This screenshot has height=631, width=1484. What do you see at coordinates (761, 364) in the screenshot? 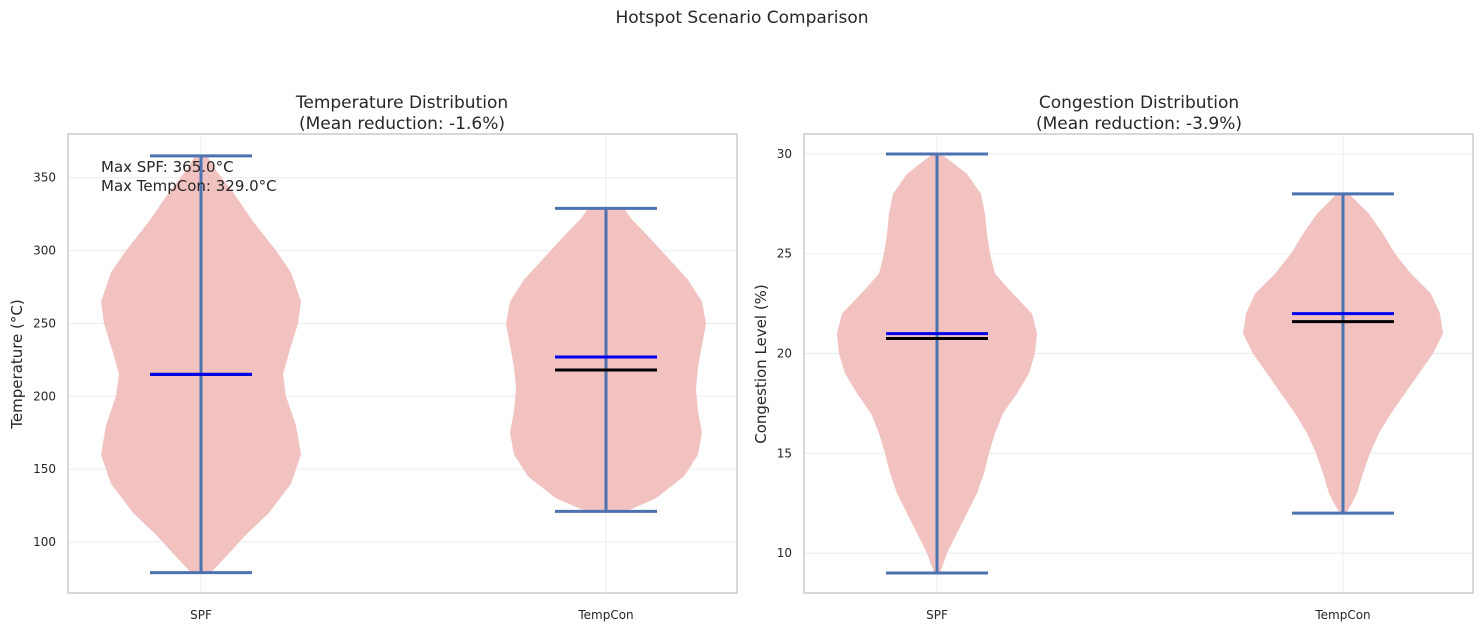
I see `congestion-y-axis-label: Congestion Level (%)` at bounding box center [761, 364].